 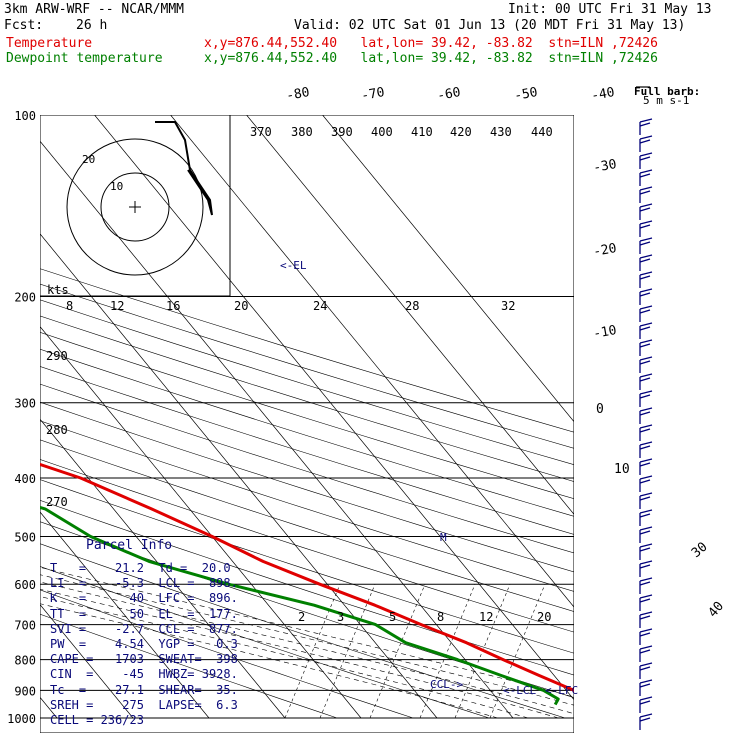 What do you see at coordinates (84, 58) in the screenshot?
I see `dewpoint-legend-label: Dewpoint temperature` at bounding box center [84, 58].